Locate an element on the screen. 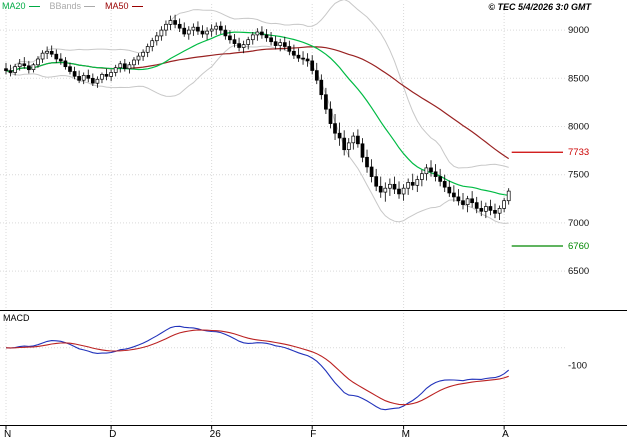  copyright-text: © TEC 5/4/2026 3:0 GMT is located at coordinates (539, 7).